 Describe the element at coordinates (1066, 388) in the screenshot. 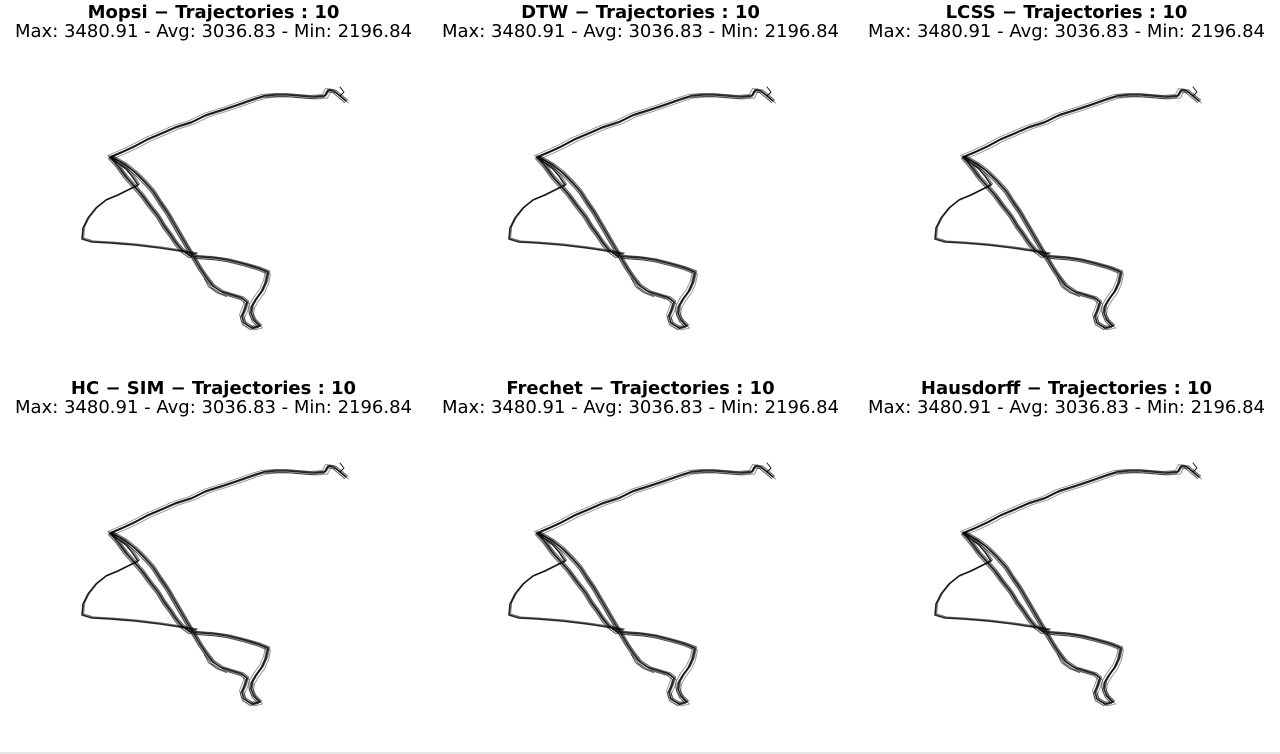

I see `subplot-title: Hausdorff − Trajectories : 10` at that location.